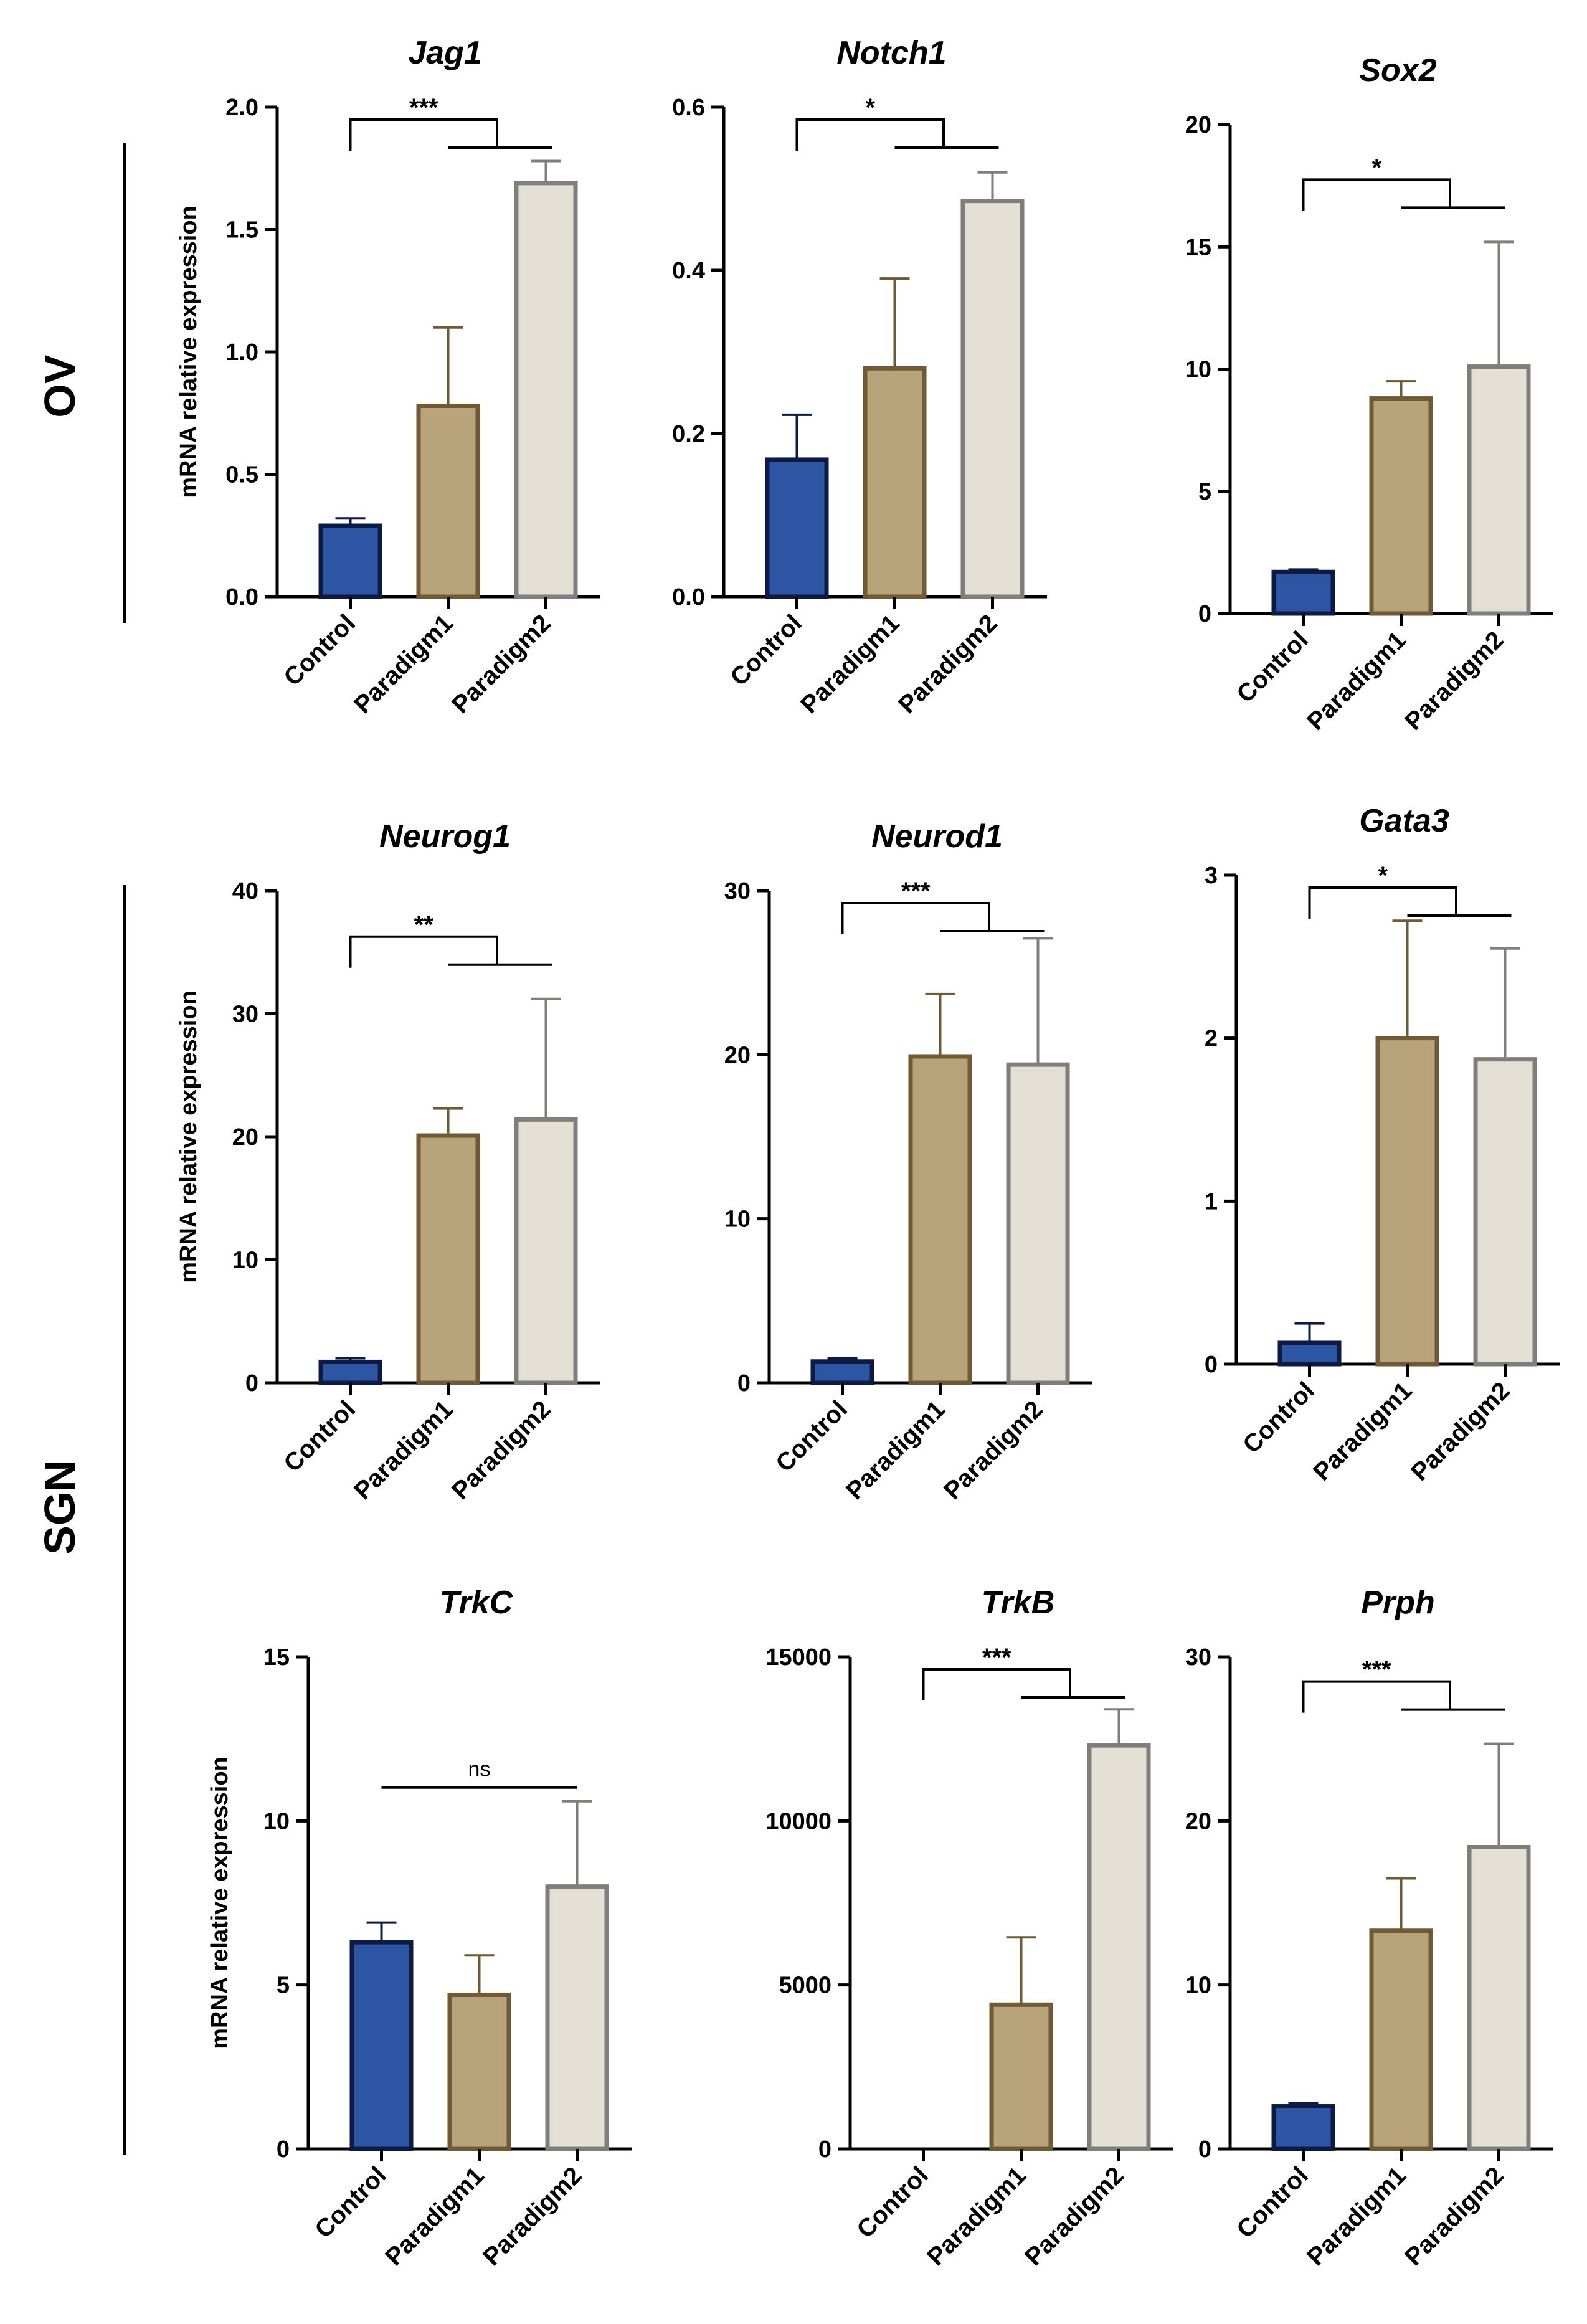  Describe the element at coordinates (424, 925) in the screenshot. I see `significance-label: **` at that location.